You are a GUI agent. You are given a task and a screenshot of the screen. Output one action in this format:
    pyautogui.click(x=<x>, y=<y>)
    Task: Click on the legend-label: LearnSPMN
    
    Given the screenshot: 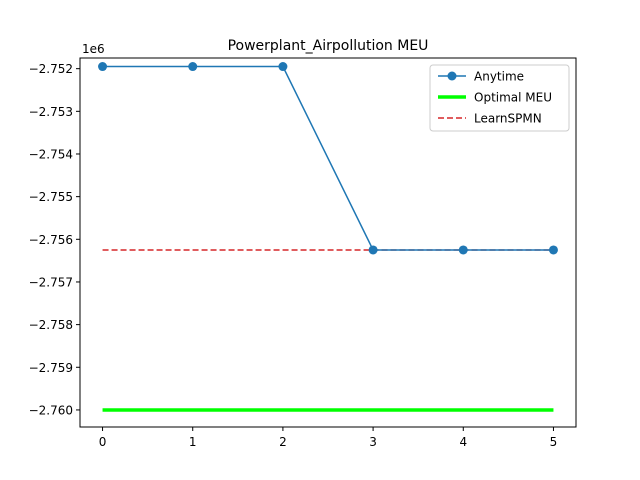 What is the action you would take?
    pyautogui.click(x=508, y=119)
    